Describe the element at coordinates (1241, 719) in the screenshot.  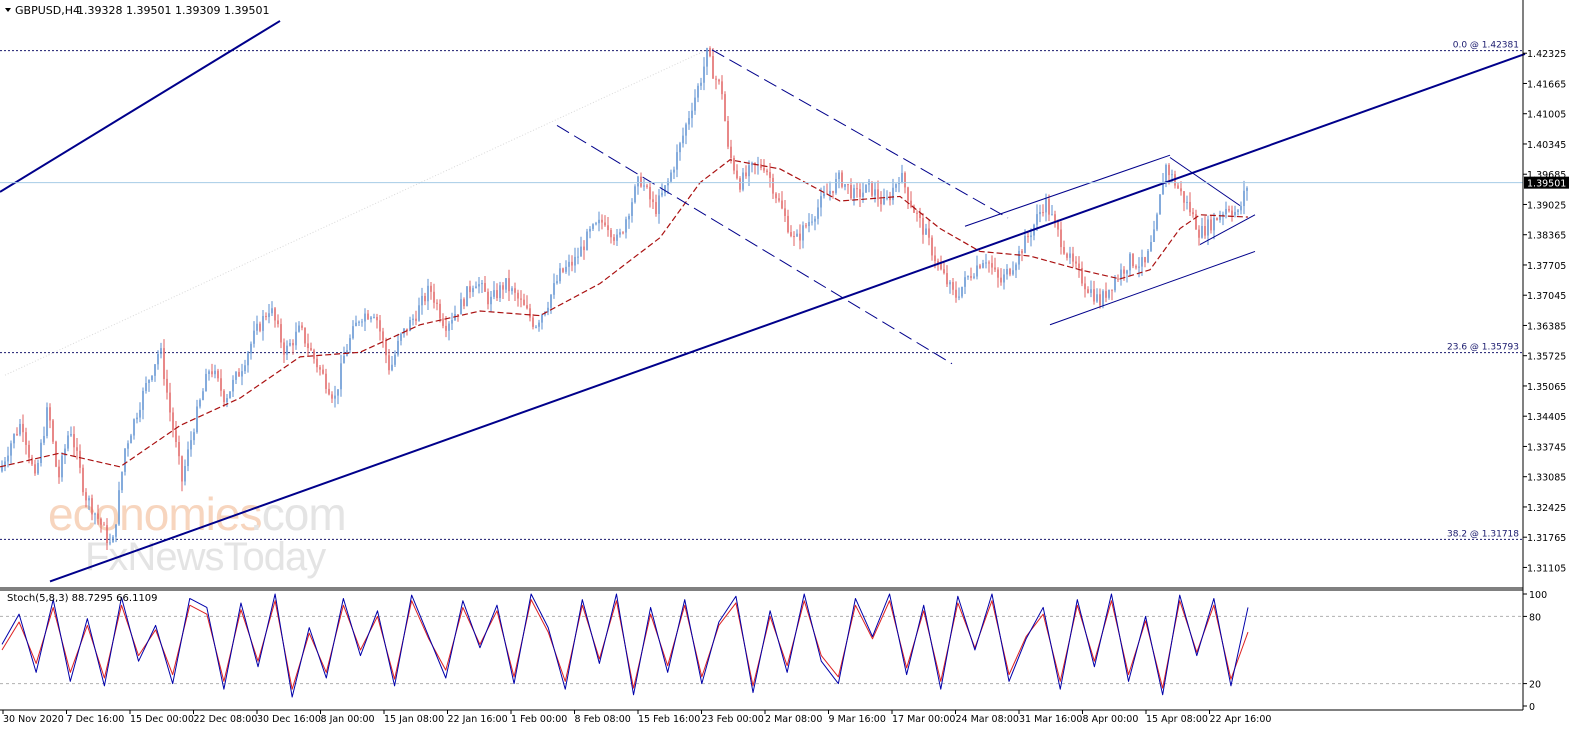
I see `time-tick-label: 22 Apr 16:00` at that location.